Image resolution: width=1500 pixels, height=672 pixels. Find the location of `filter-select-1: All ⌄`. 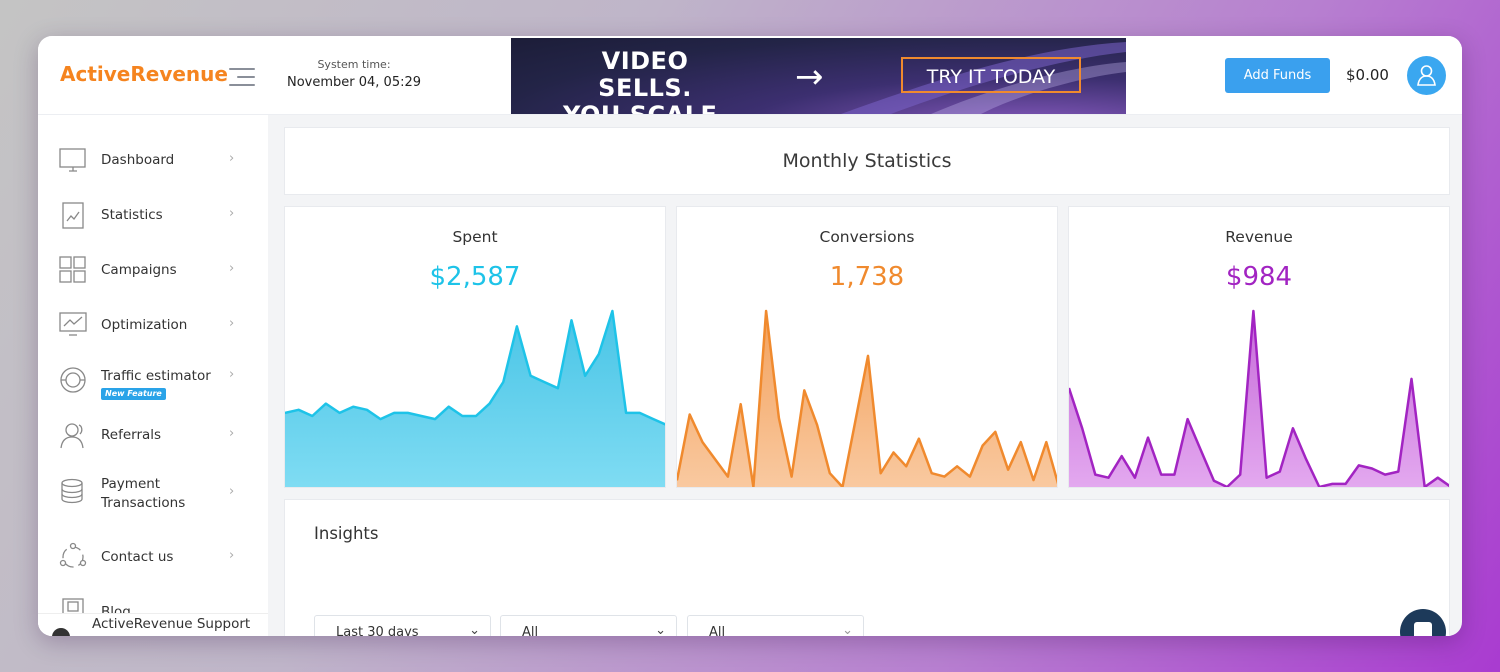

filter-select-1: All ⌄ is located at coordinates (588, 625).